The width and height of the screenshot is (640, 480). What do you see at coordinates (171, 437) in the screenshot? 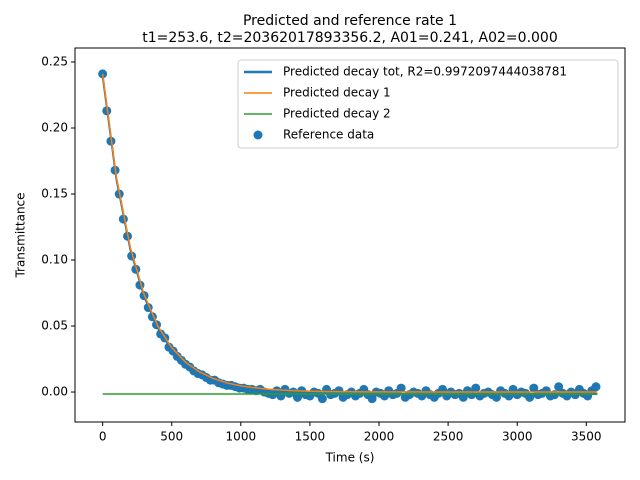
I see `x-tick-label: 500` at bounding box center [171, 437].